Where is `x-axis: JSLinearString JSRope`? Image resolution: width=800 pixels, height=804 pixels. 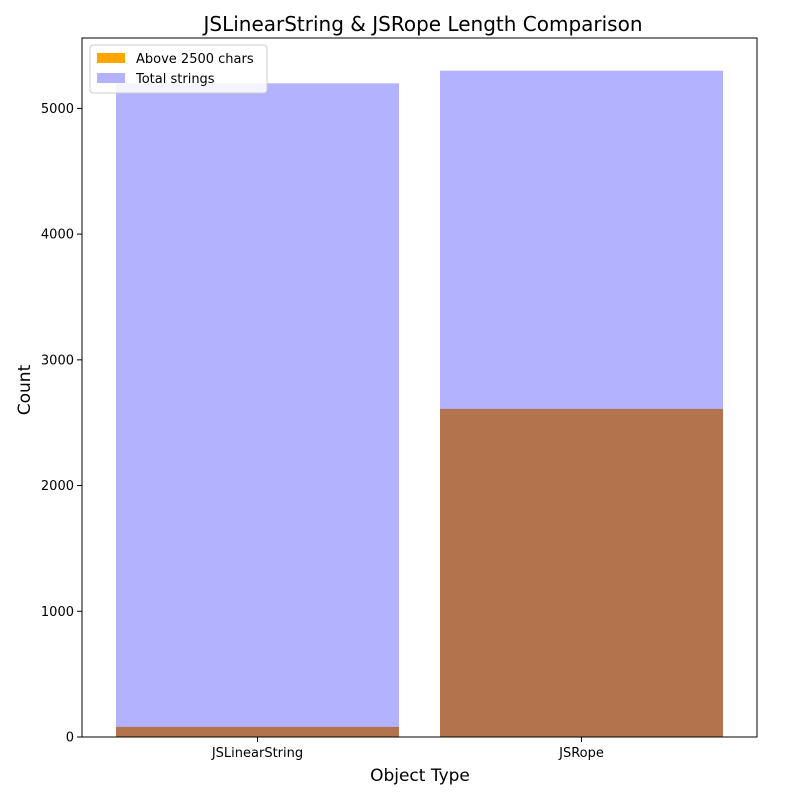
x-axis: JSLinearString JSRope is located at coordinates (407, 749).